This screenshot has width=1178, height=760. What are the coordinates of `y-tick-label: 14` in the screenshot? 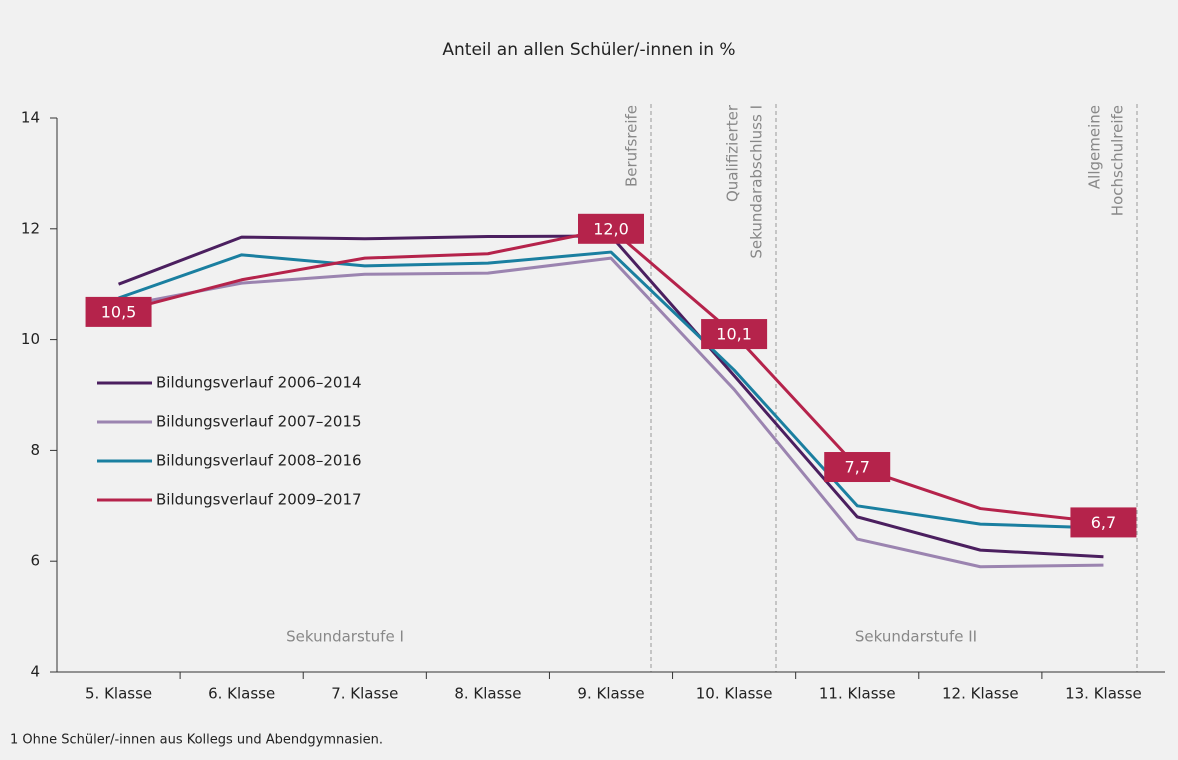 It's located at (30, 118).